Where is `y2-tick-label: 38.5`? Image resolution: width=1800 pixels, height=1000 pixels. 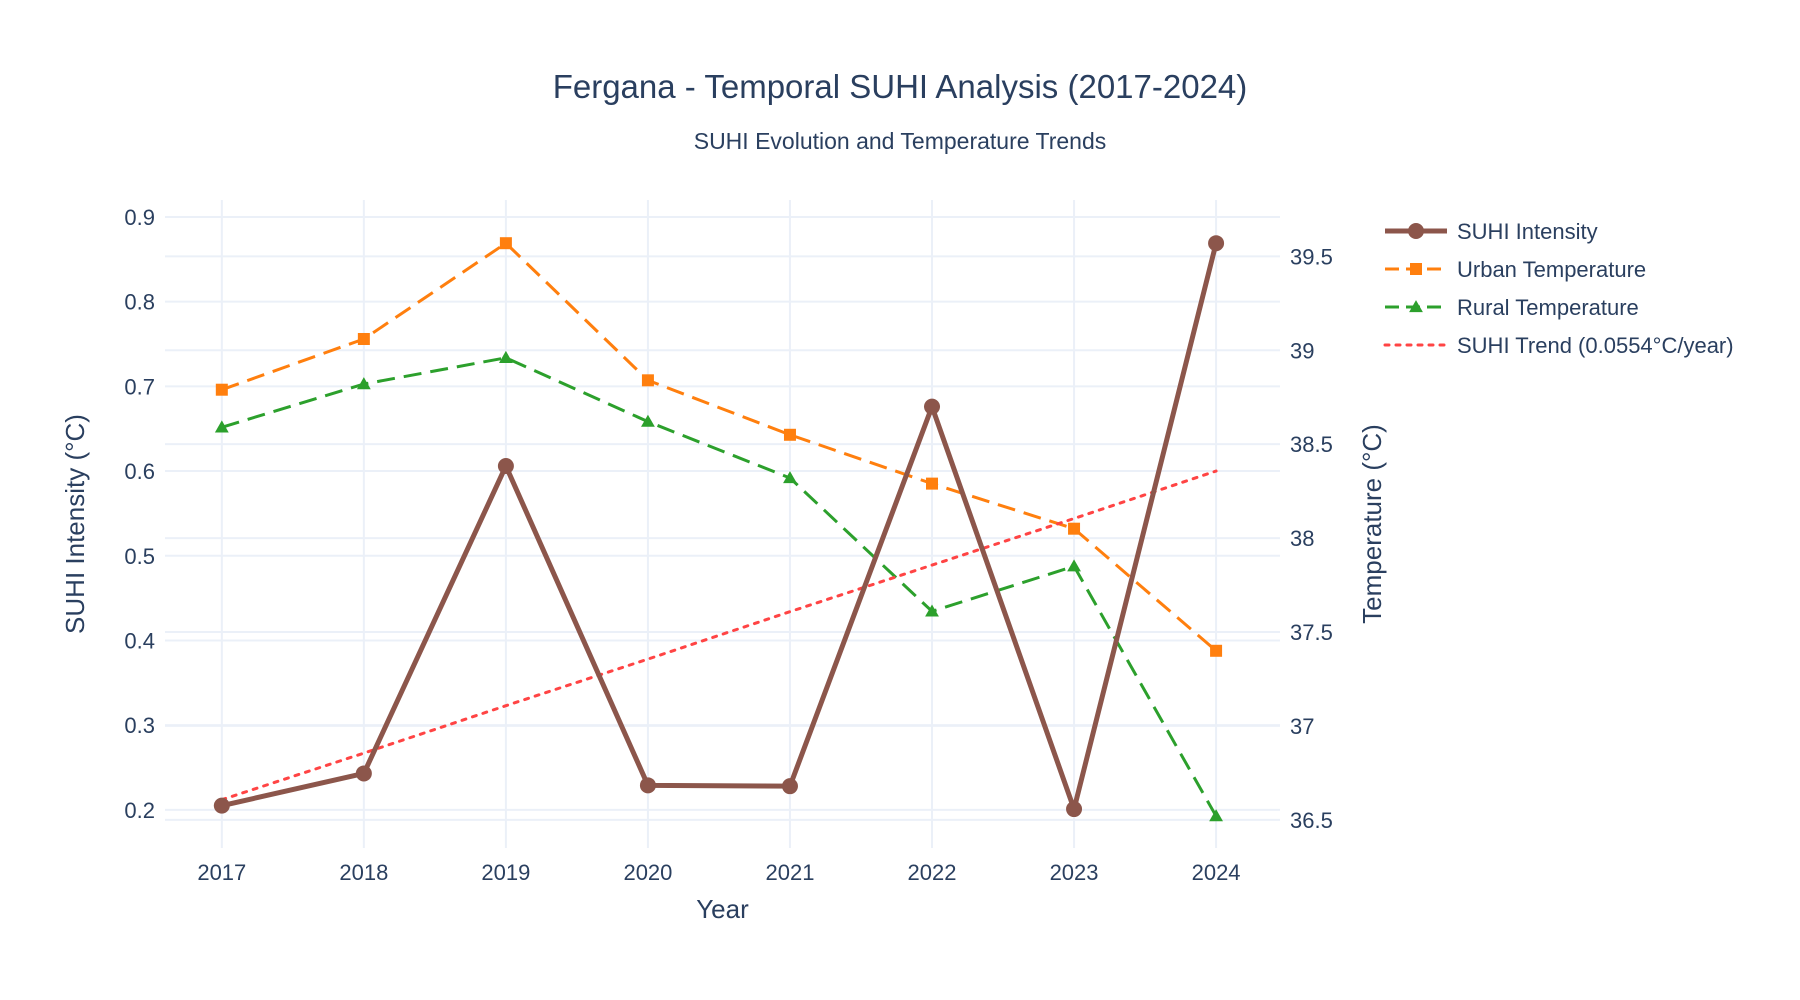 y2-tick-label: 38.5 is located at coordinates (1311, 444).